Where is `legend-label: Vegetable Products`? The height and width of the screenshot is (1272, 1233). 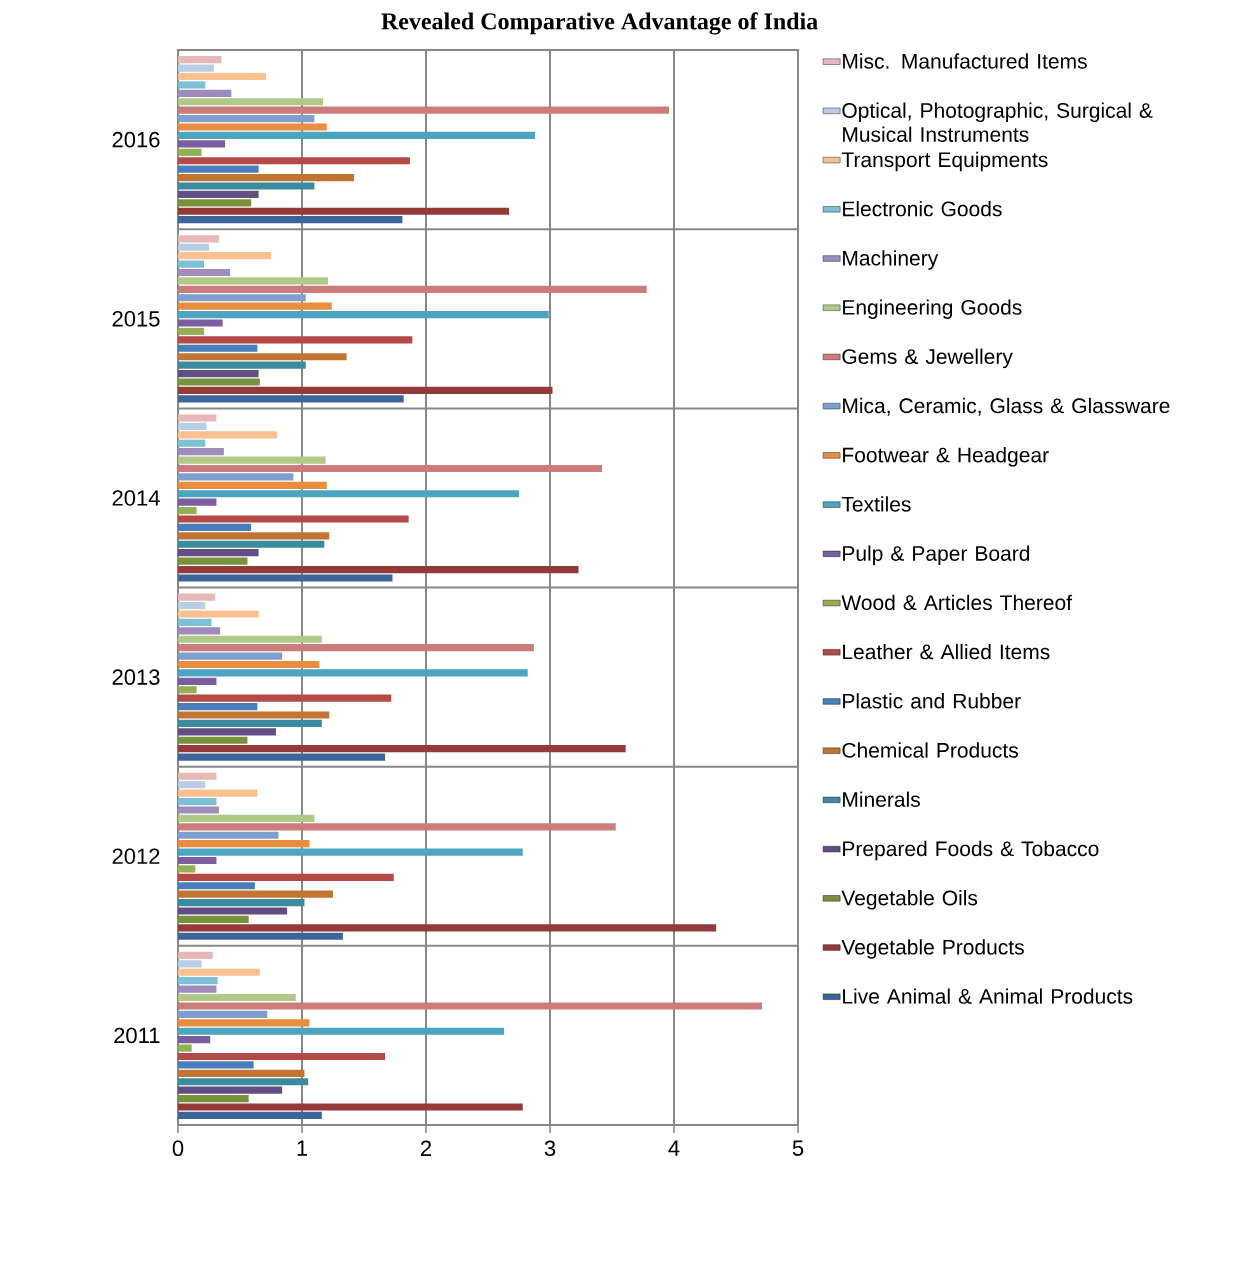
legend-label: Vegetable Products is located at coordinates (932, 949).